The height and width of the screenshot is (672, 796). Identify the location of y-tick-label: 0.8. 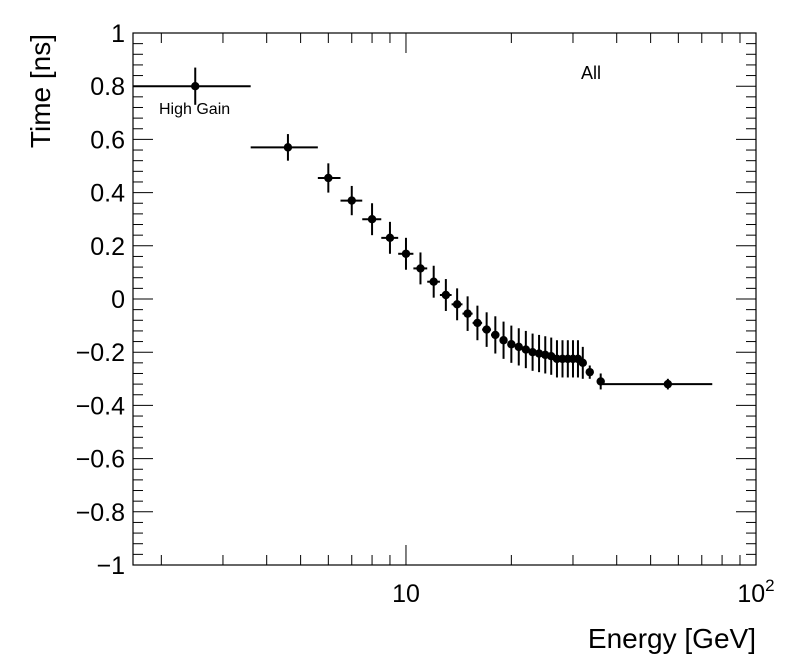
(107, 87).